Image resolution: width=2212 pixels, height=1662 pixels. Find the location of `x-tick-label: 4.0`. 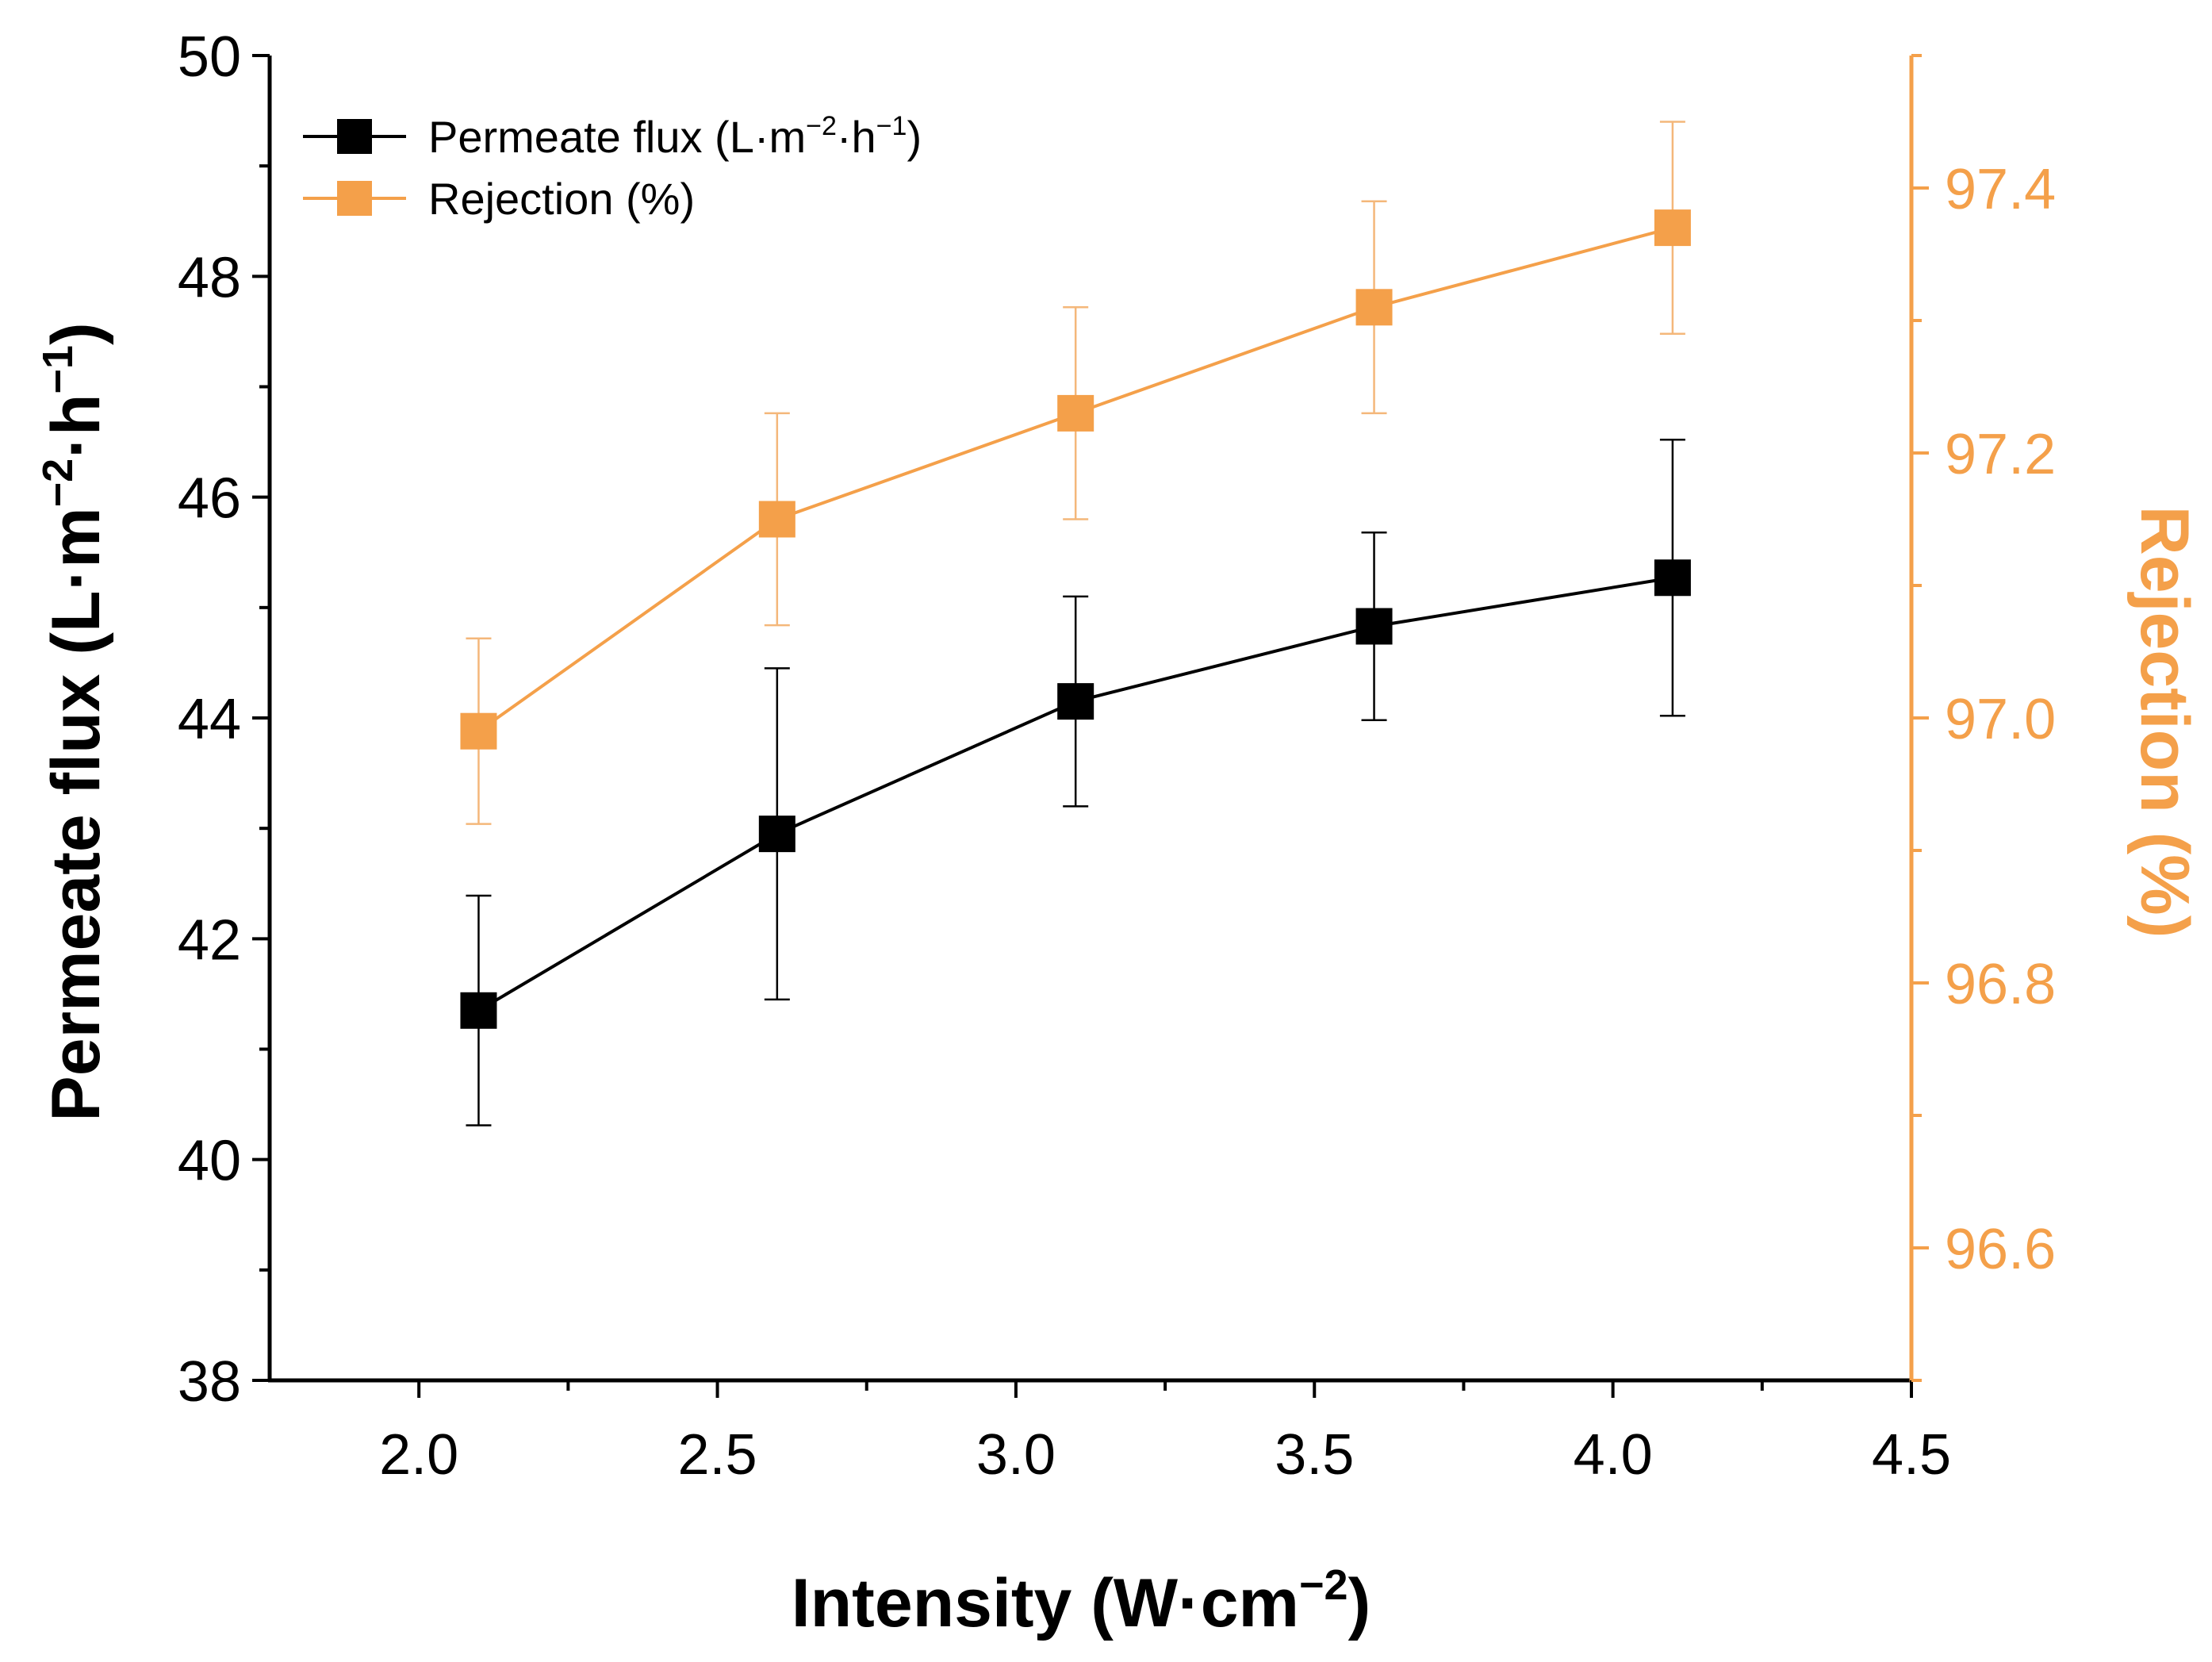

x-tick-label: 4.0 is located at coordinates (1613, 1455).